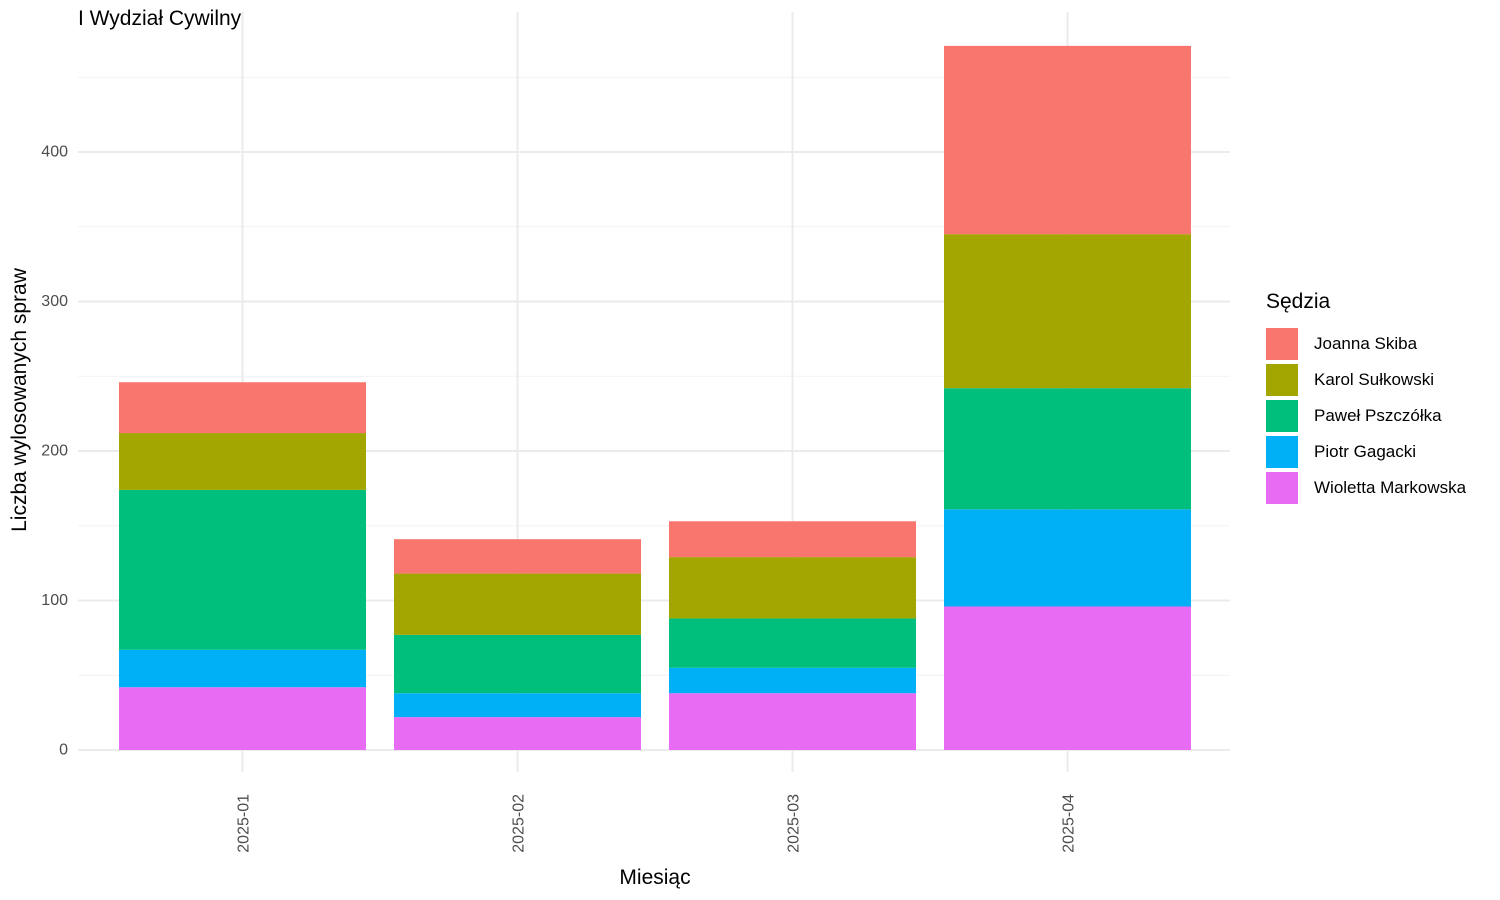 This screenshot has width=1500, height=900. What do you see at coordinates (19, 400) in the screenshot?
I see `y-axis-title: Liczba wylosowanych spraw` at bounding box center [19, 400].